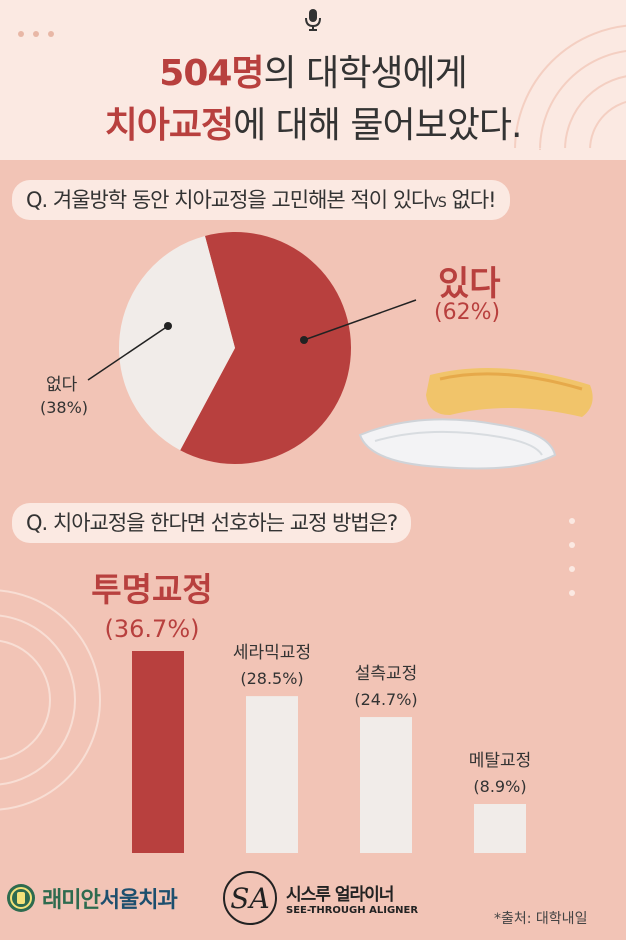  What do you see at coordinates (313, 73) in the screenshot?
I see `page-title-line1: 504명의 대학생에게` at bounding box center [313, 73].